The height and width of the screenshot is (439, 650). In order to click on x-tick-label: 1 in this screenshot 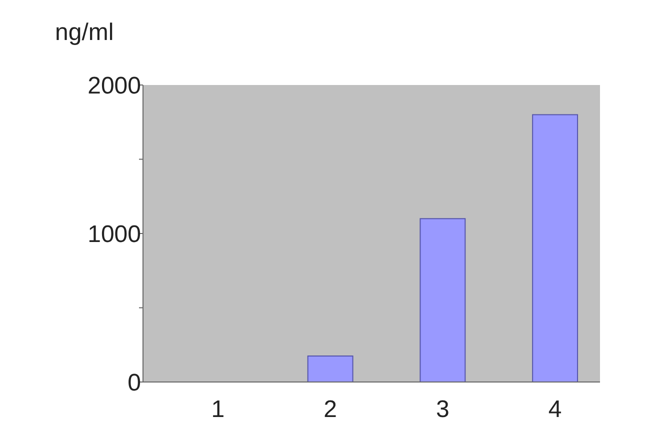, I will do `click(218, 409)`.